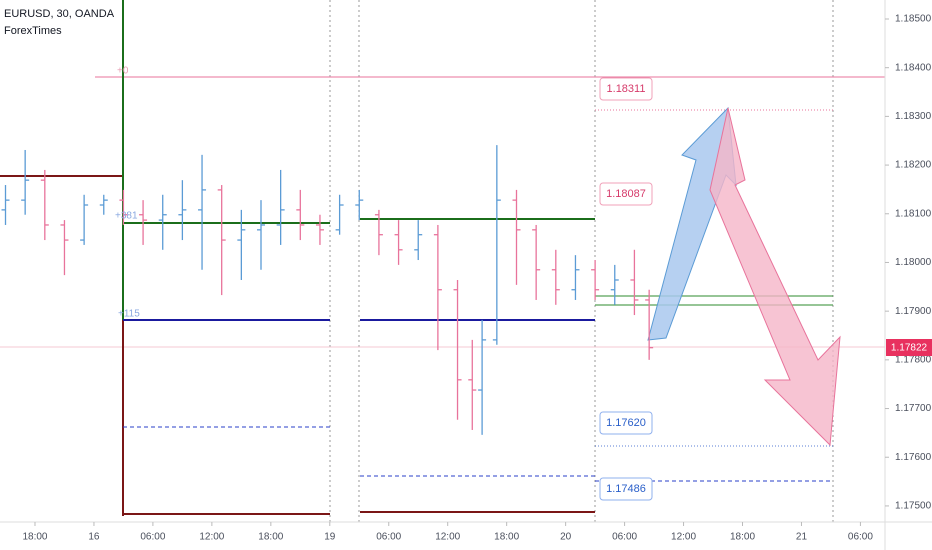 Image resolution: width=932 pixels, height=550 pixels. I want to click on y-tick-label: 1.17500, so click(913, 506).